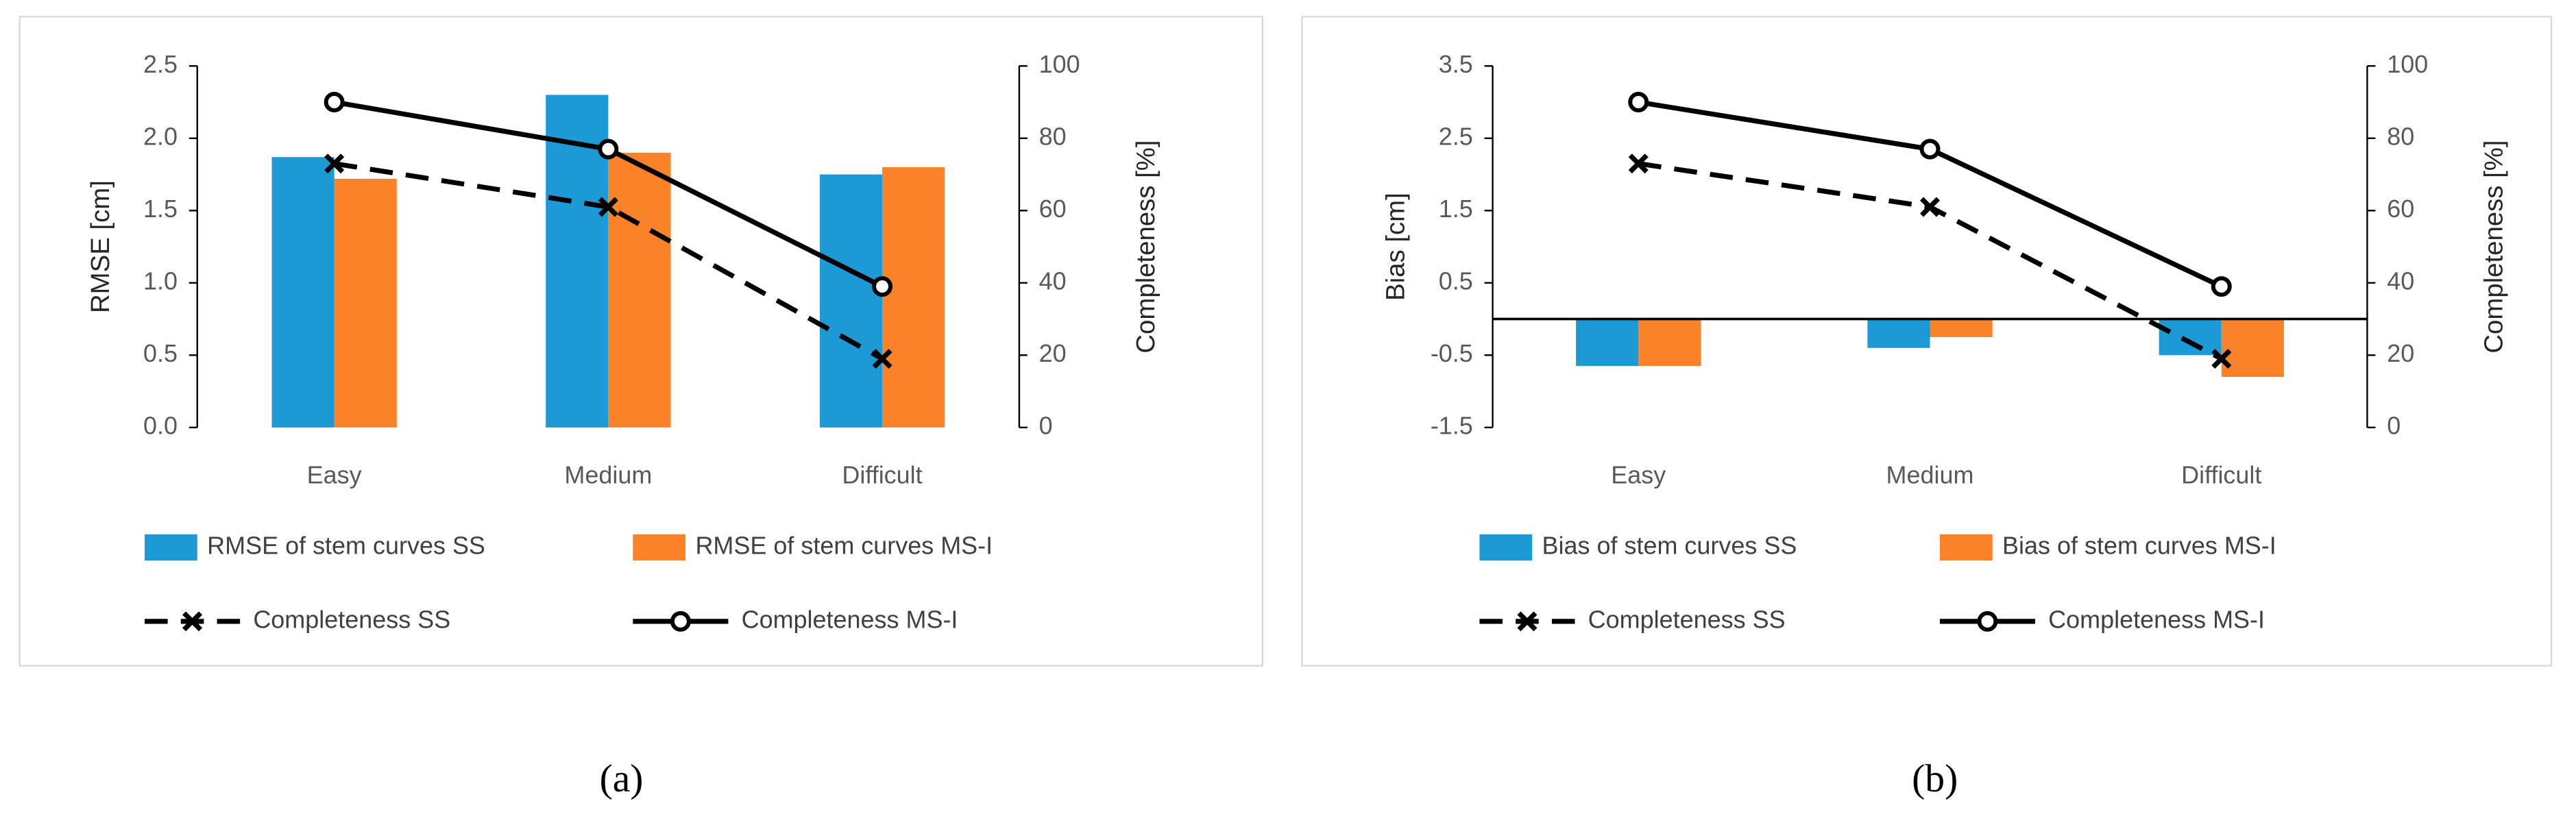 Image resolution: width=2576 pixels, height=827 pixels. I want to click on y-tick-label: 1.0, so click(160, 281).